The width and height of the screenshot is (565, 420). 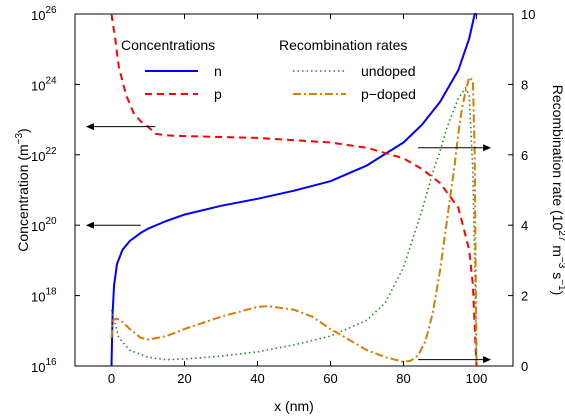 What do you see at coordinates (343, 45) in the screenshot?
I see `legend-group-recombination: Recombination rates` at bounding box center [343, 45].